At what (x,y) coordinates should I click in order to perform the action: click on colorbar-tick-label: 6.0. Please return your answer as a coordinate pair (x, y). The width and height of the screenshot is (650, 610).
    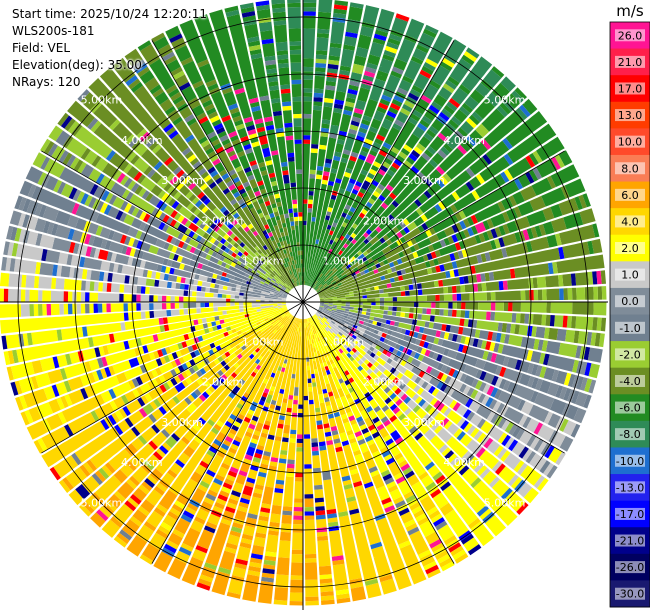
    Looking at the image, I should click on (630, 195).